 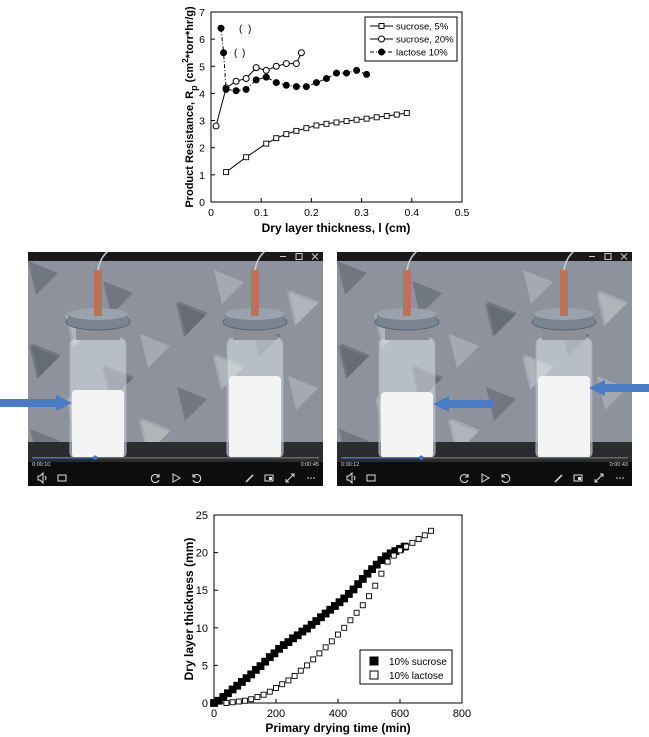 I want to click on arrow-indicator-middle, so click(x=463, y=404).